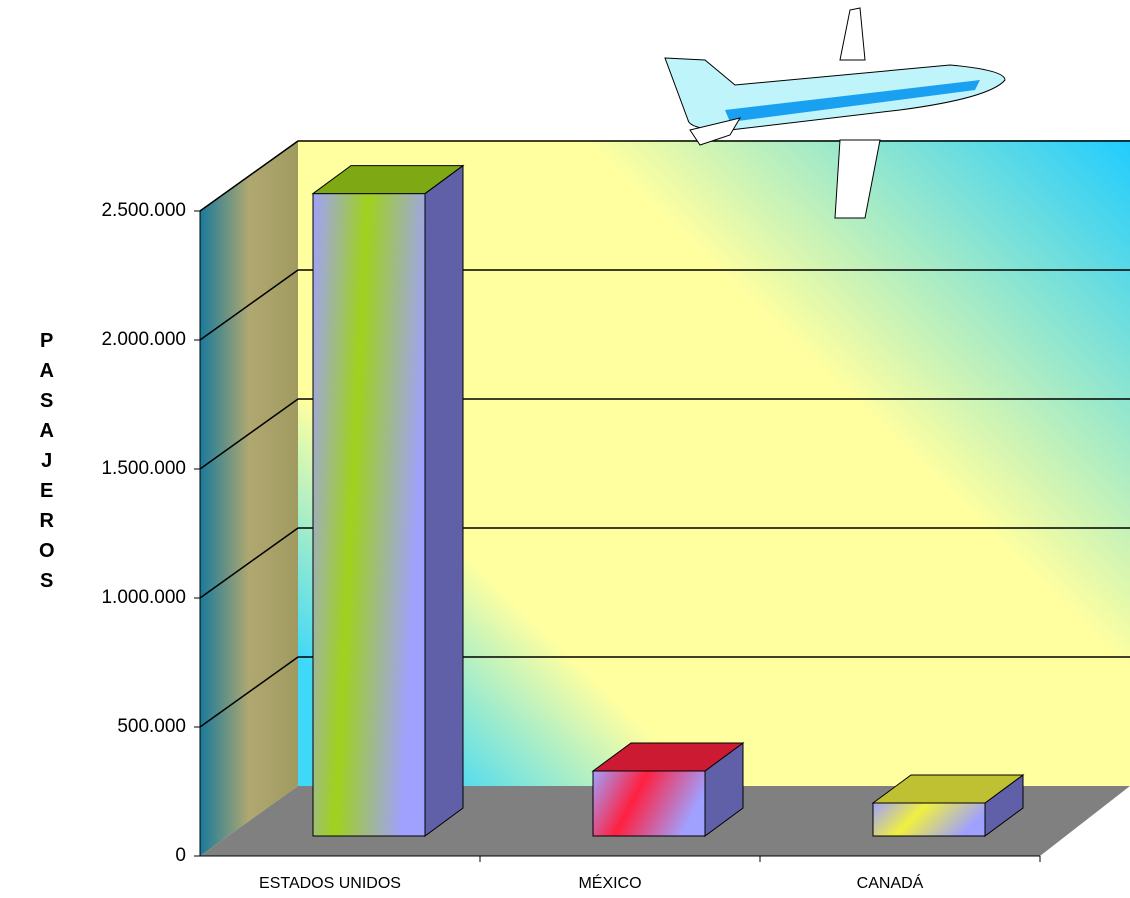 This screenshot has width=1130, height=898. I want to click on airplane, so click(835, 113).